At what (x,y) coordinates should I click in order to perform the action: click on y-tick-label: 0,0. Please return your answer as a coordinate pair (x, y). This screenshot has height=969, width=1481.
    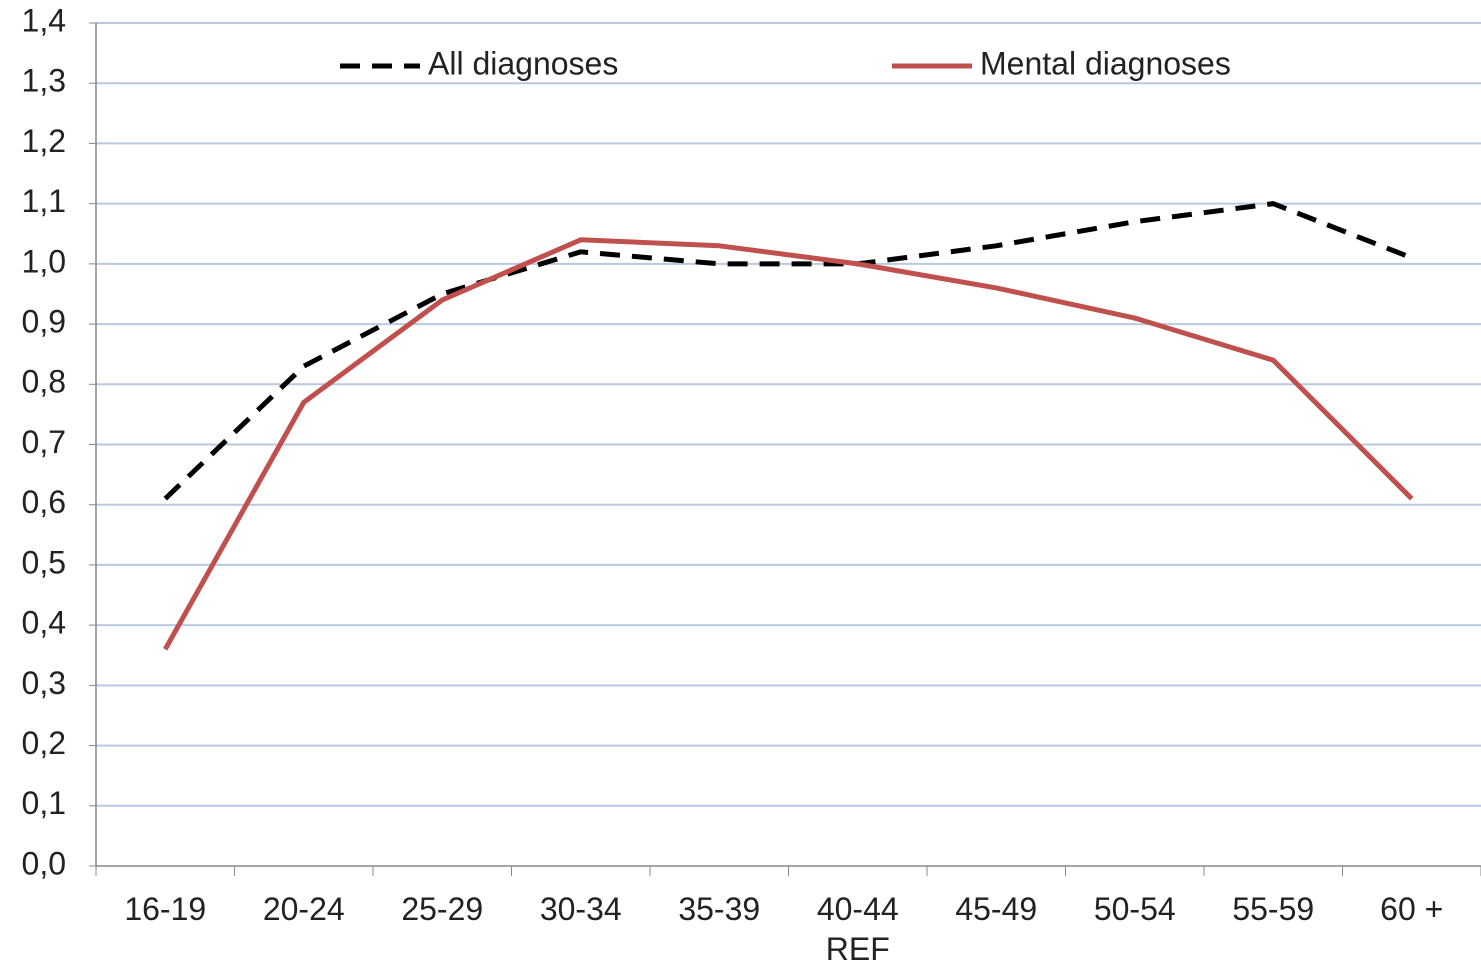
    Looking at the image, I should click on (44, 863).